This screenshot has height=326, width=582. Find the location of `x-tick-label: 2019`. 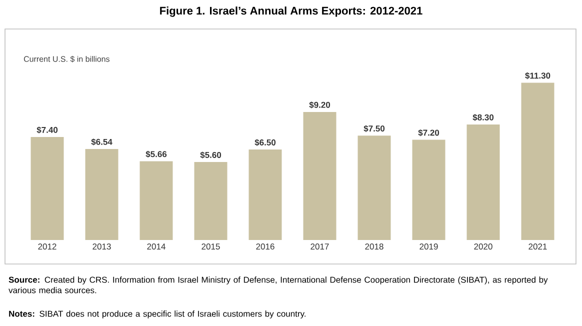

x-tick-label: 2019 is located at coordinates (429, 247).